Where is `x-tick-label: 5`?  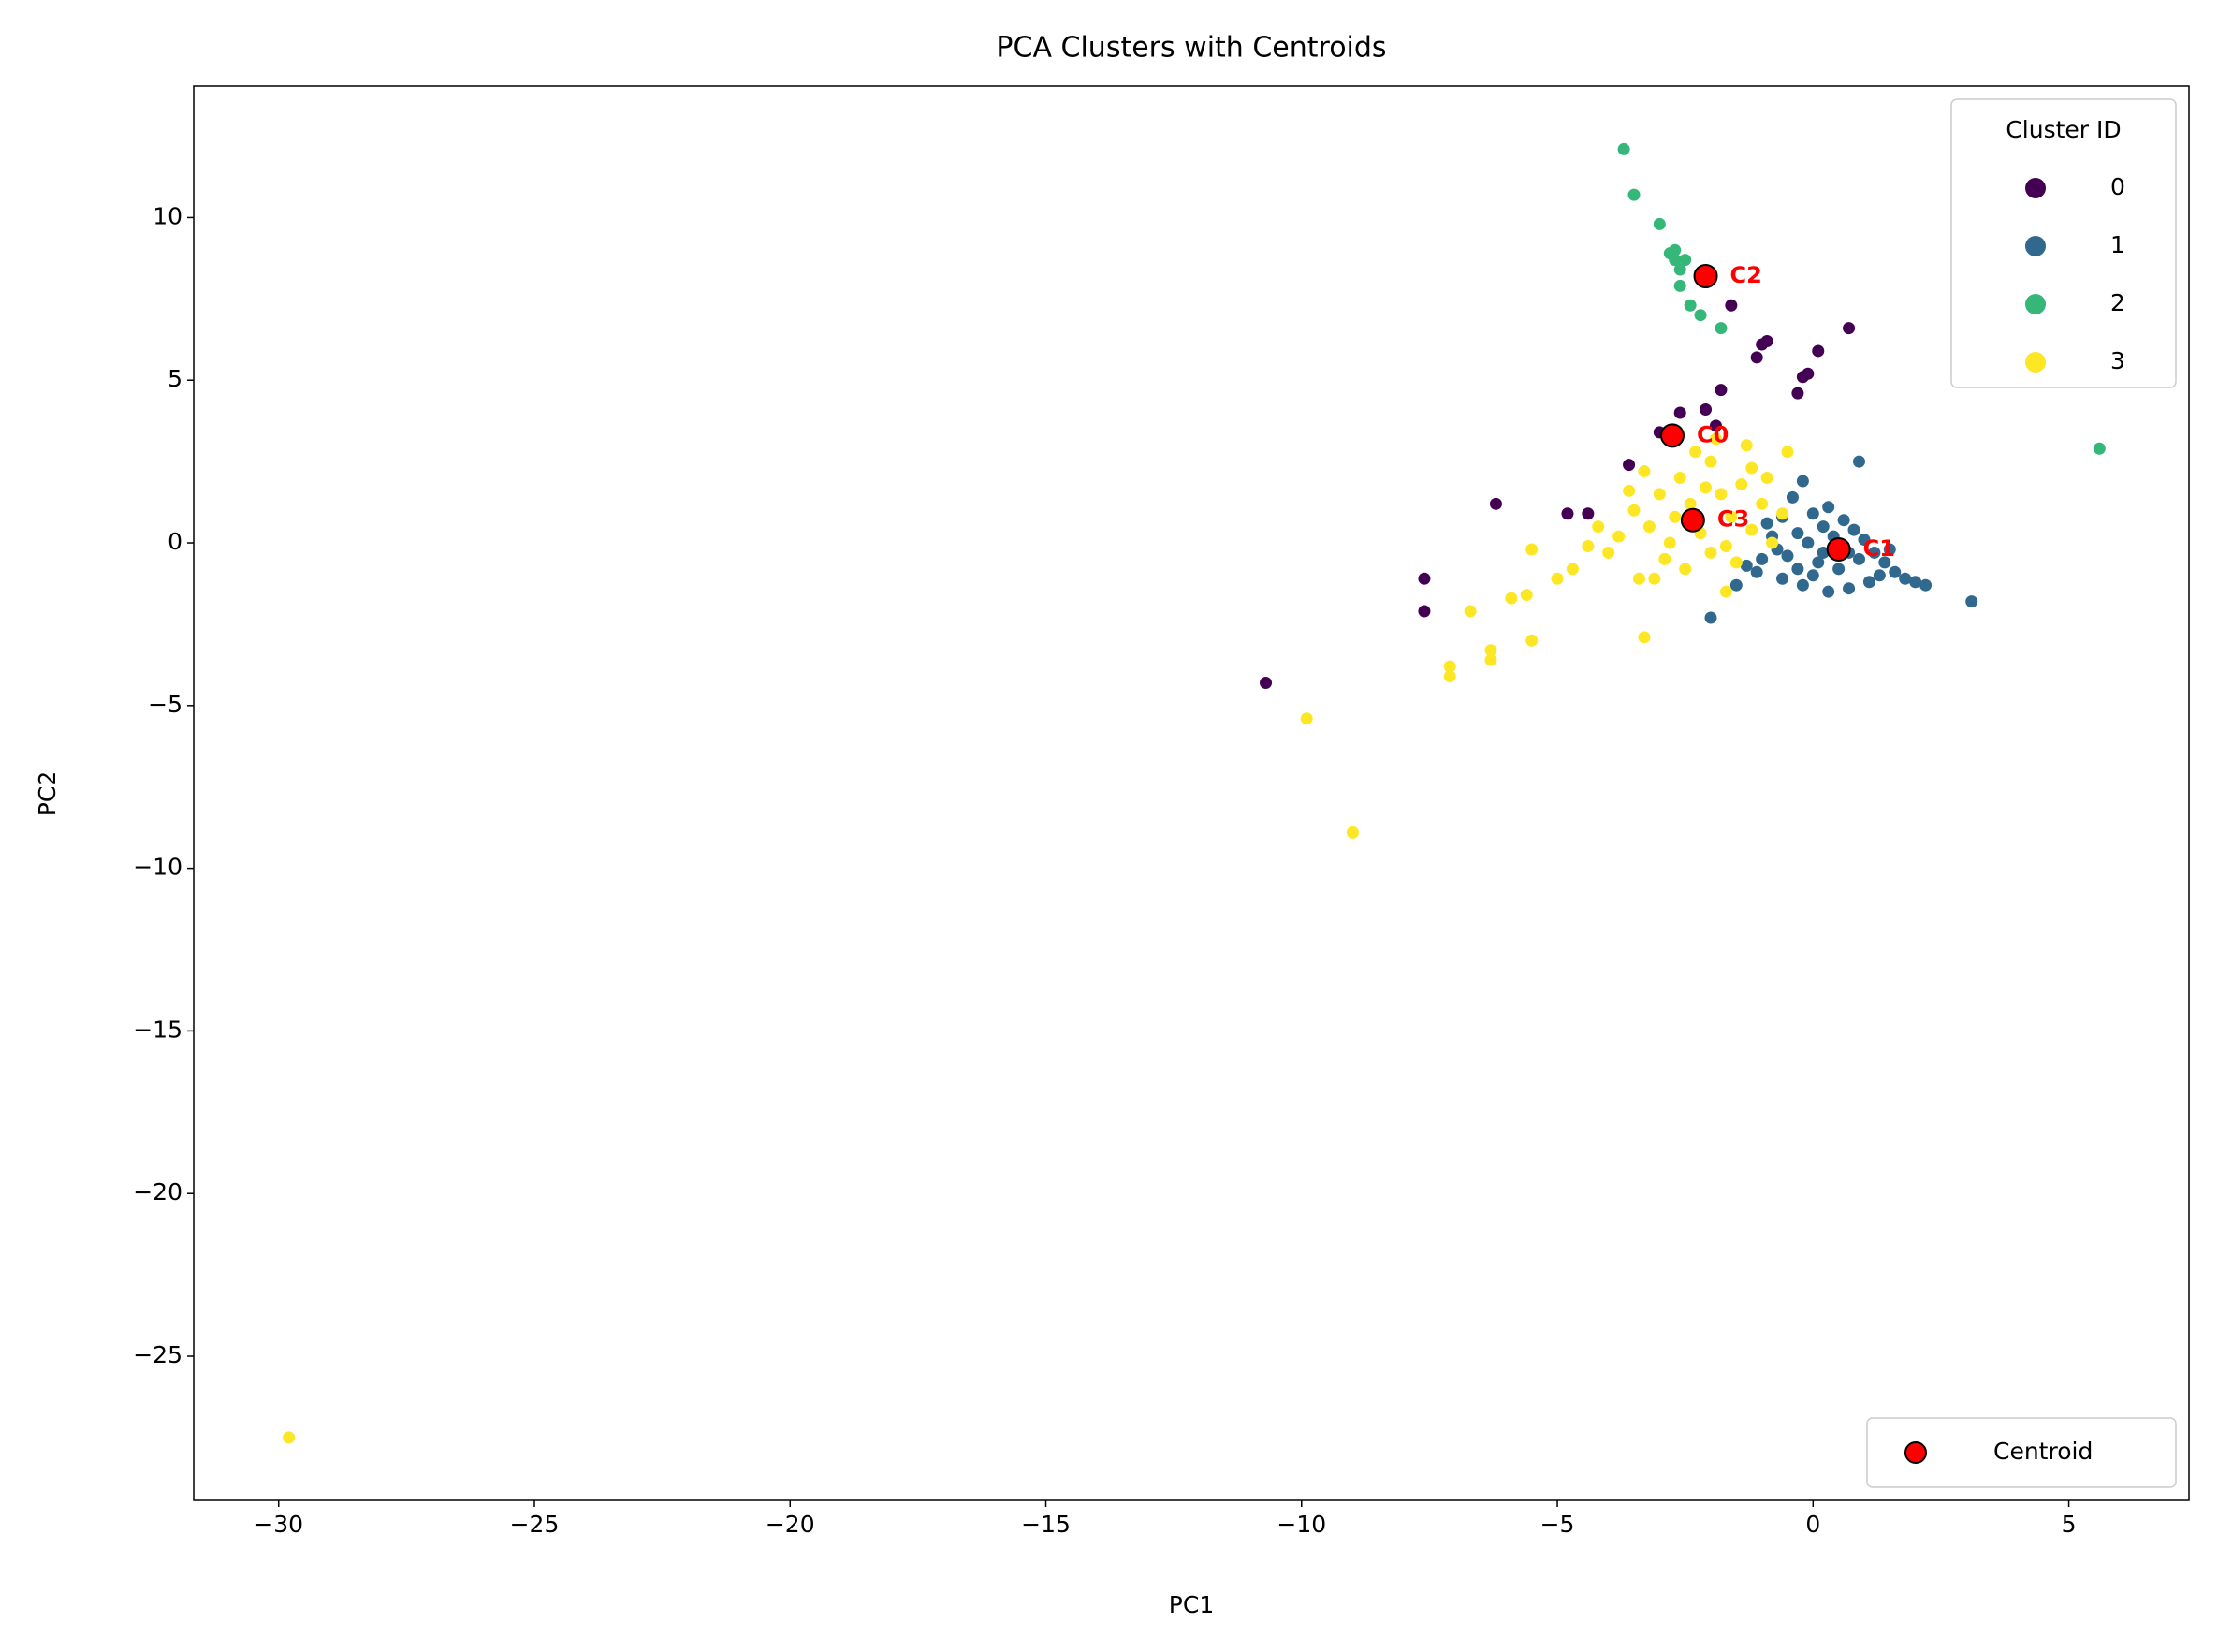
x-tick-label: 5 is located at coordinates (2069, 1525).